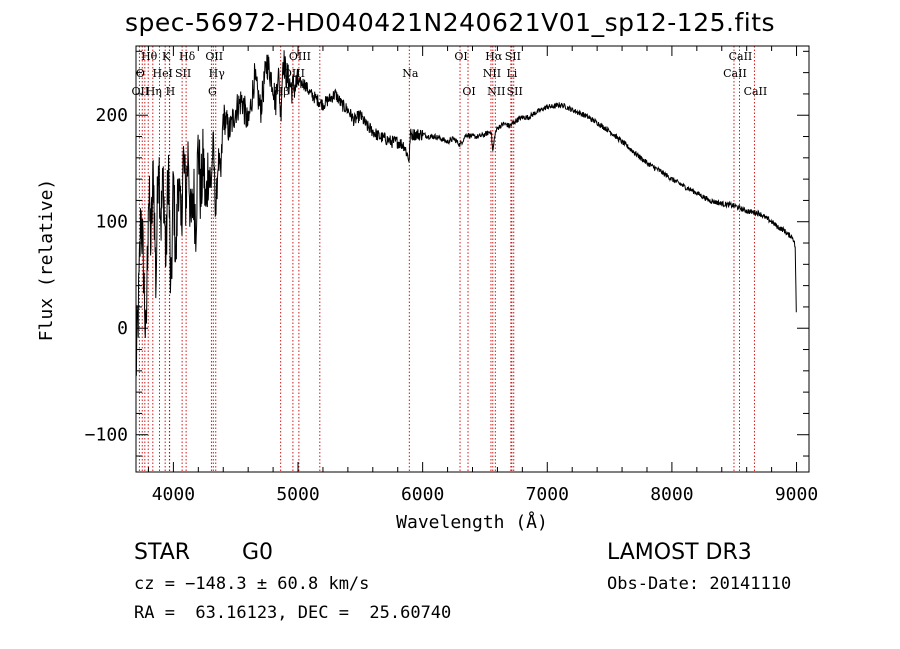 Image resolution: width=900 pixels, height=649 pixels. I want to click on x-tick-label: 8000, so click(671, 494).